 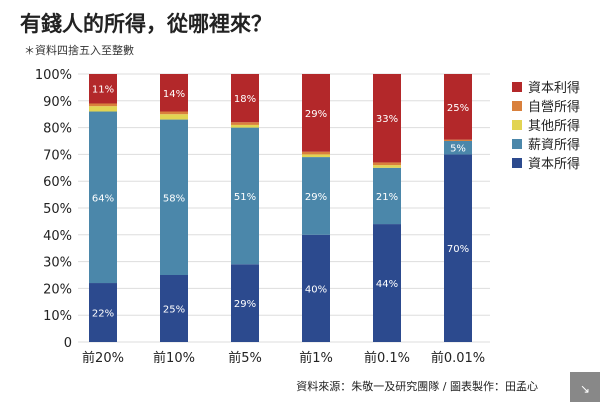 I want to click on legend-label: 其他所得, so click(x=554, y=126).